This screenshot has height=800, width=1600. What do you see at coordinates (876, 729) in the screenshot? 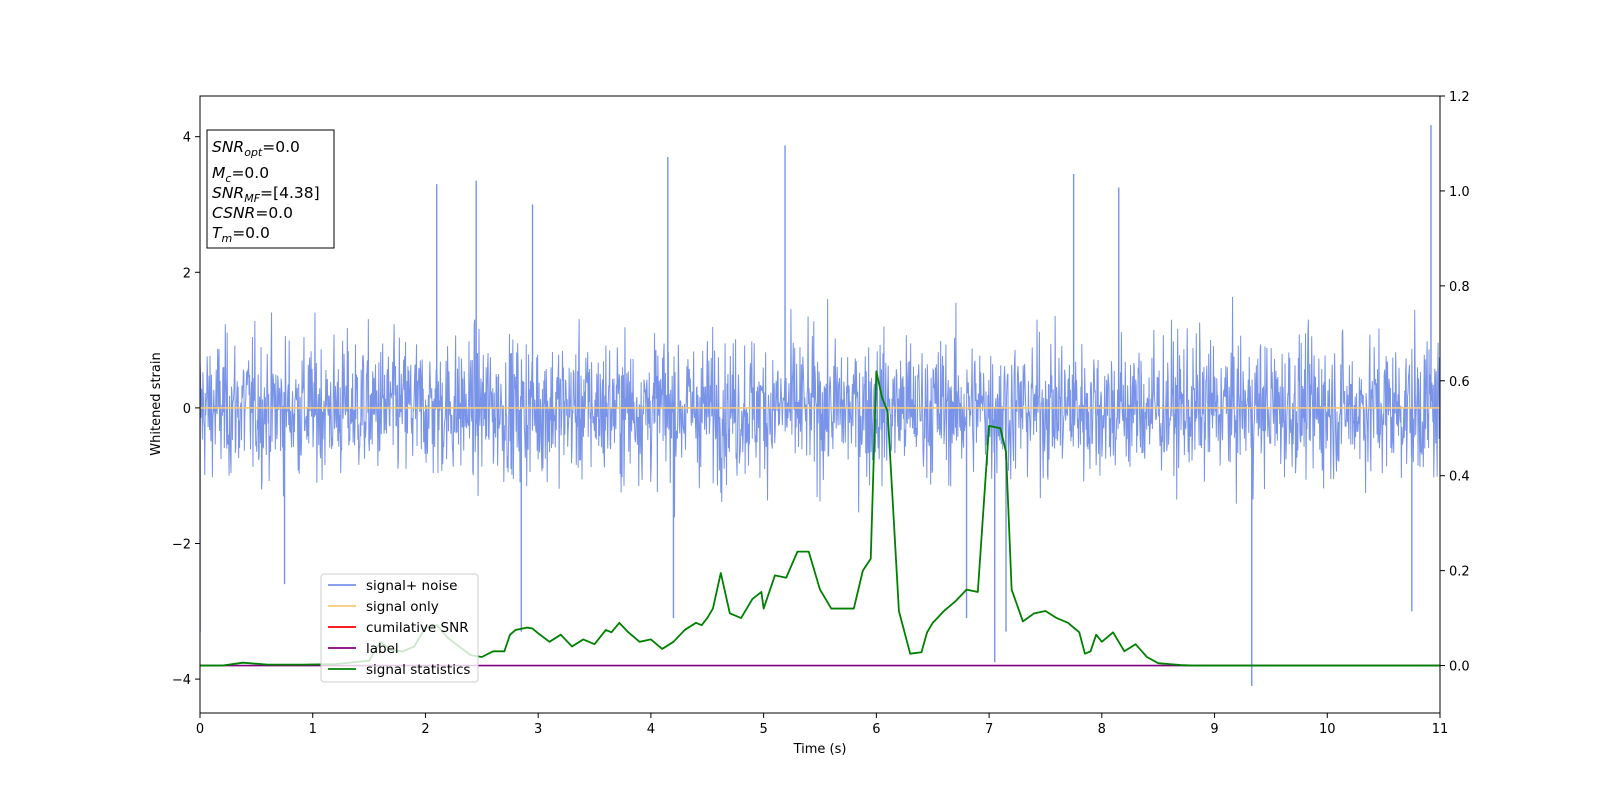
I see `x-tick-label: 6` at bounding box center [876, 729].